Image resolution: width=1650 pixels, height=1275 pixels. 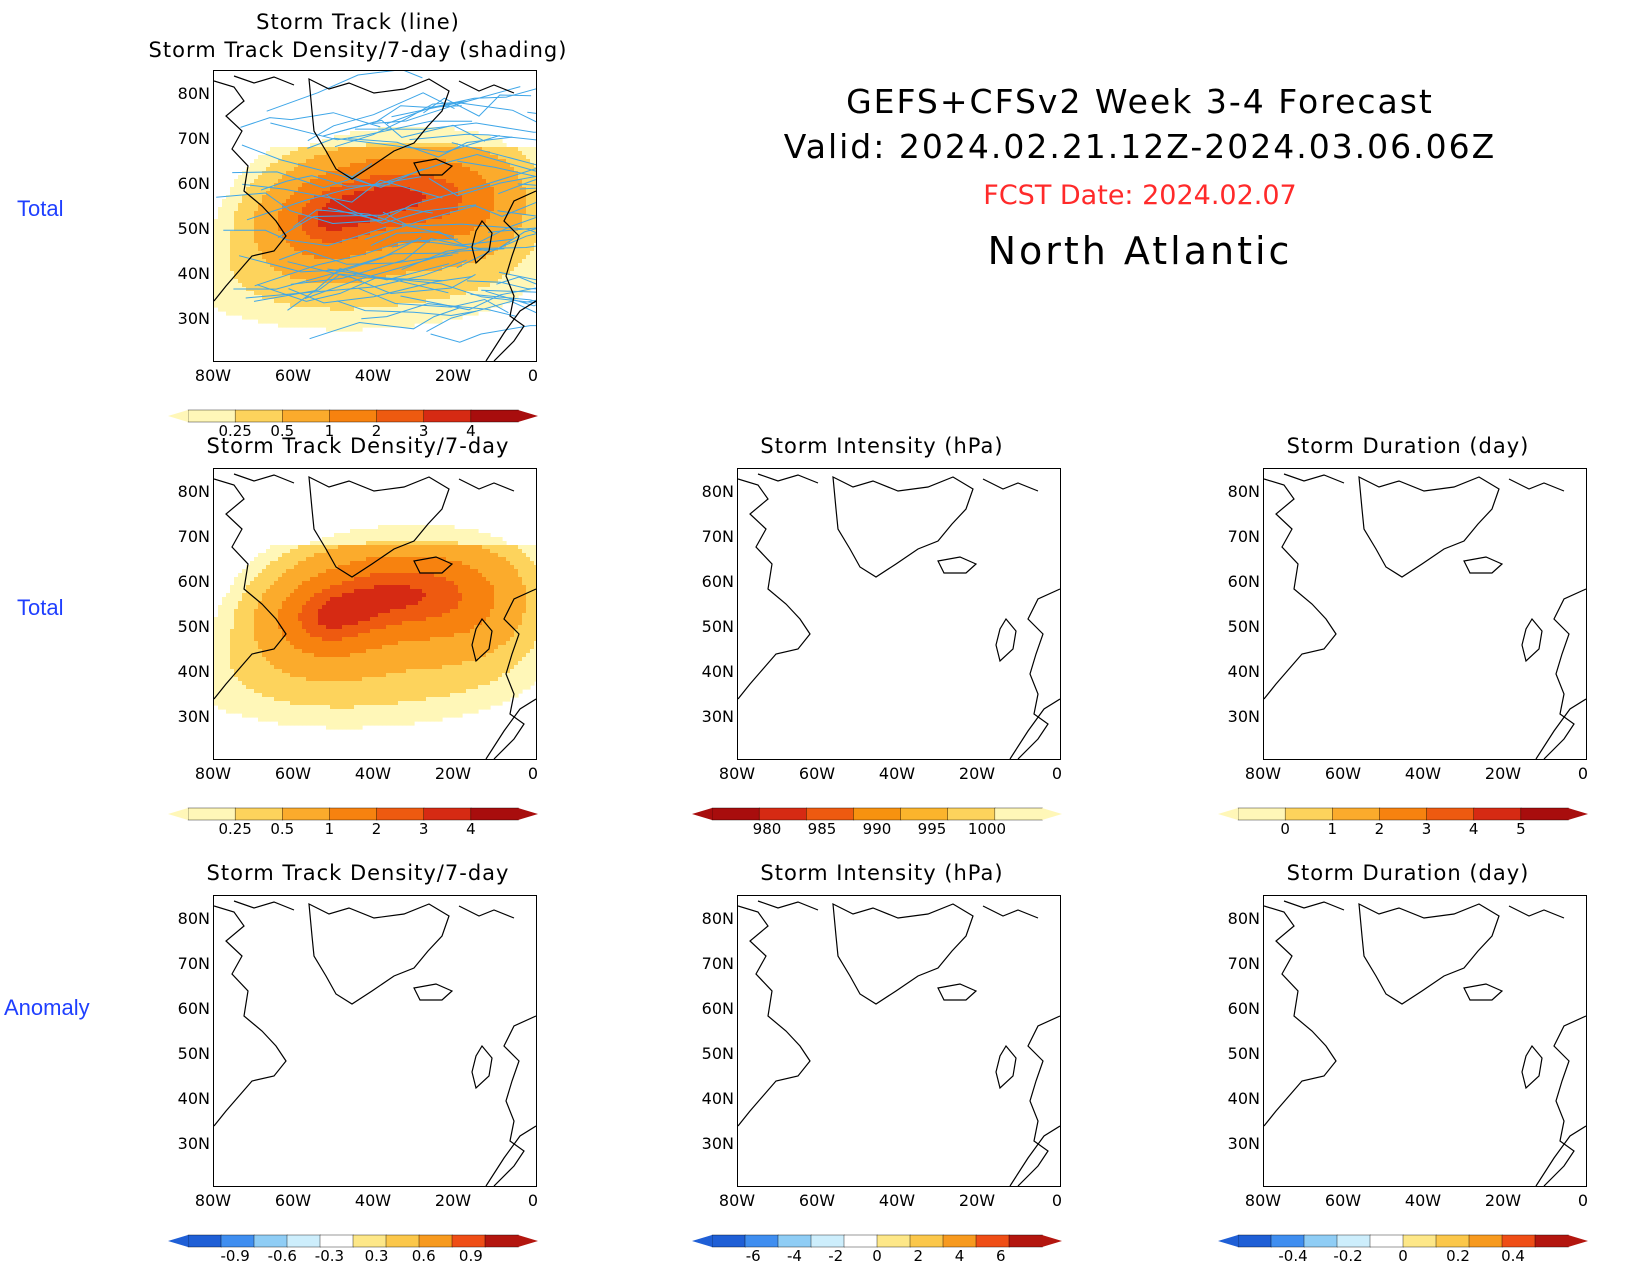 I want to click on panel-title: Storm Track Density/7-day, so click(x=358, y=873).